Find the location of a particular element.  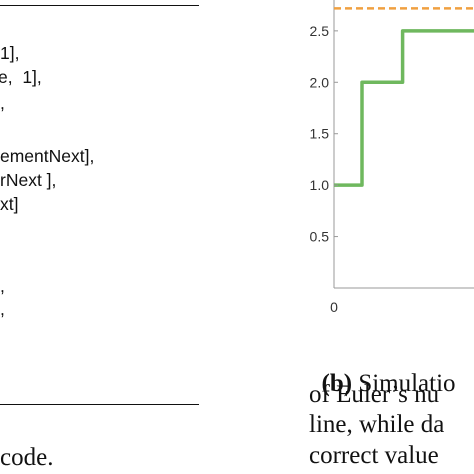

code-line: rNext ], is located at coordinates (28, 180).